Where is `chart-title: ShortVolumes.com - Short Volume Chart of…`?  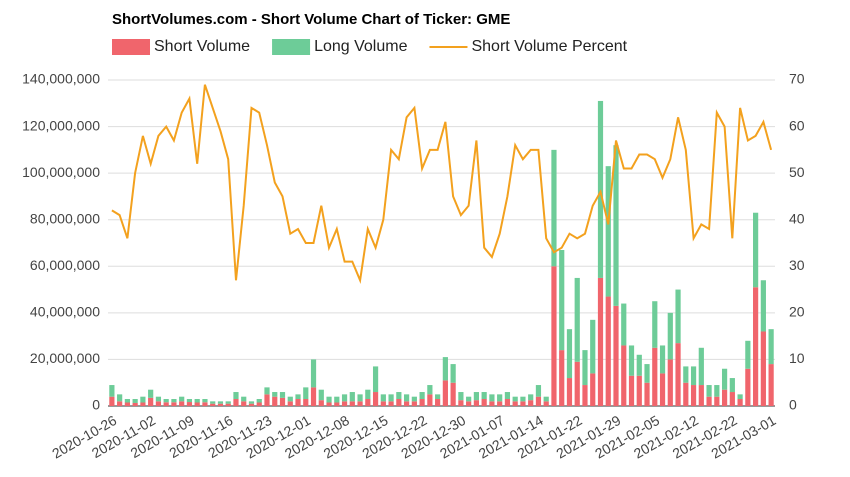
chart-title: ShortVolumes.com - Short Volume Chart of… is located at coordinates (311, 19).